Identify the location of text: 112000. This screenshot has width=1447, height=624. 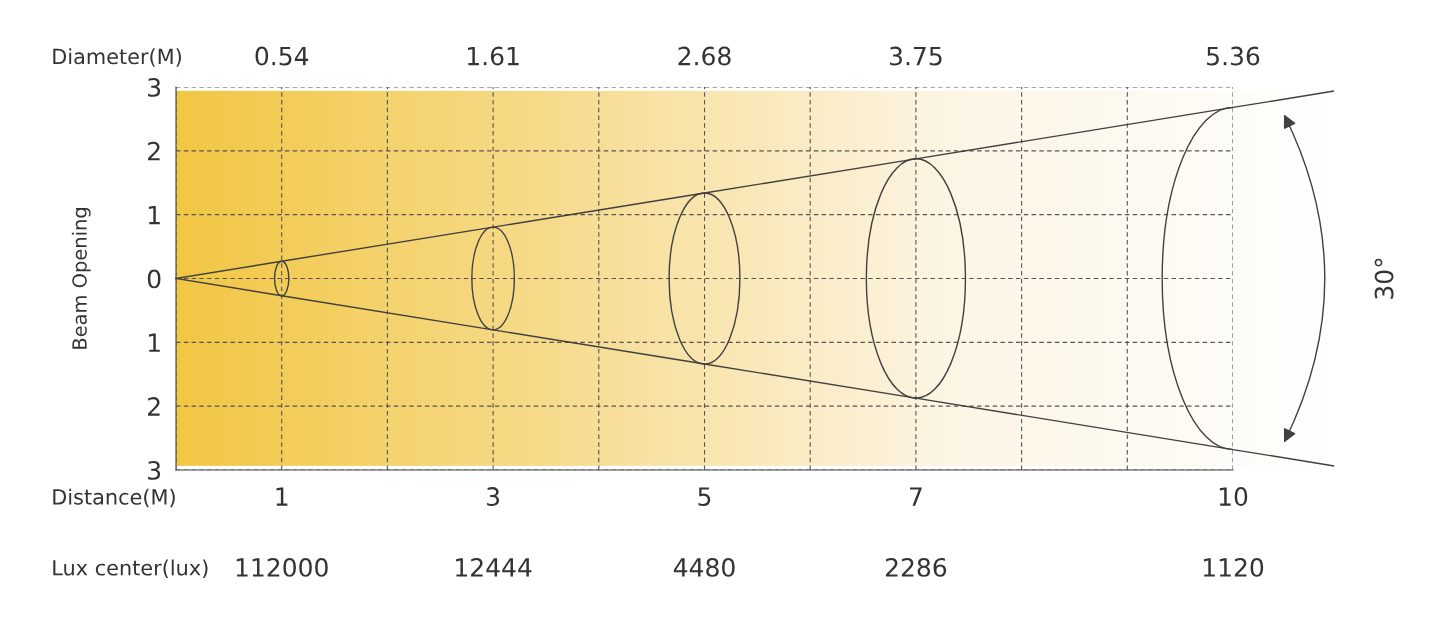
(282, 567).